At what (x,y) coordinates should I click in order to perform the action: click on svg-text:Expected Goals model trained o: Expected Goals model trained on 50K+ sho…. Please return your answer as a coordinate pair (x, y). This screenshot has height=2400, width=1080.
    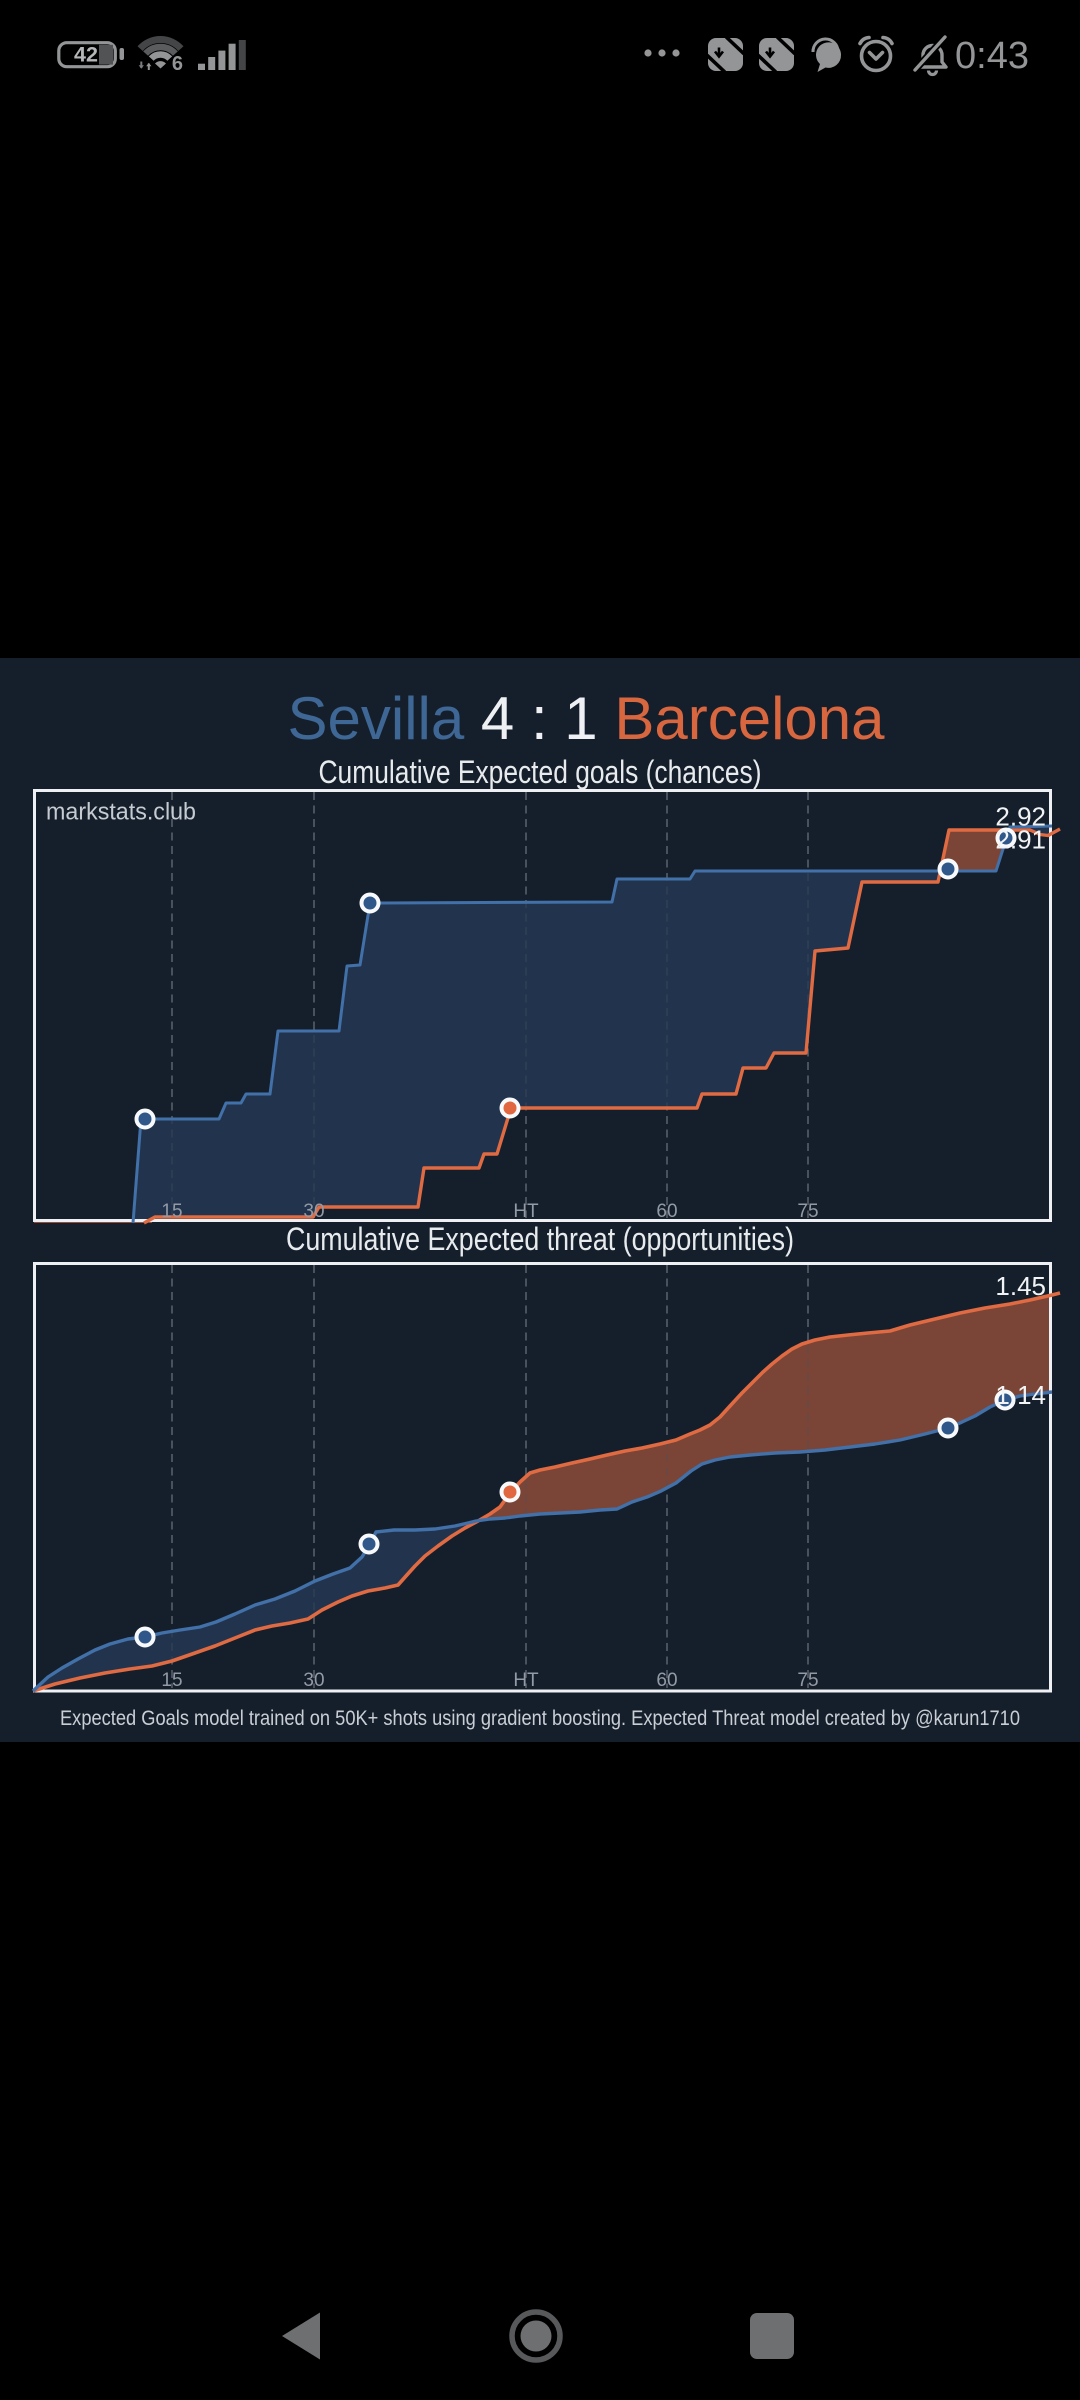
    Looking at the image, I should click on (540, 1718).